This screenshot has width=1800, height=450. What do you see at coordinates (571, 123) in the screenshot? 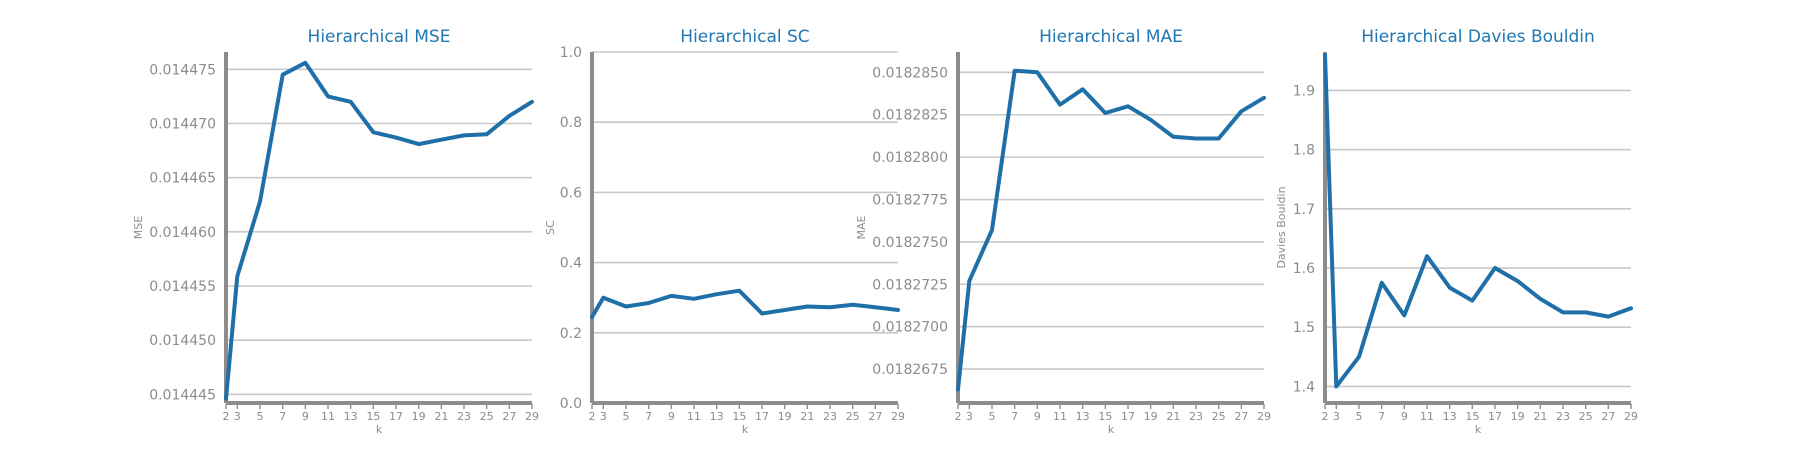
I see `y-tick-label: 0.8` at bounding box center [571, 123].